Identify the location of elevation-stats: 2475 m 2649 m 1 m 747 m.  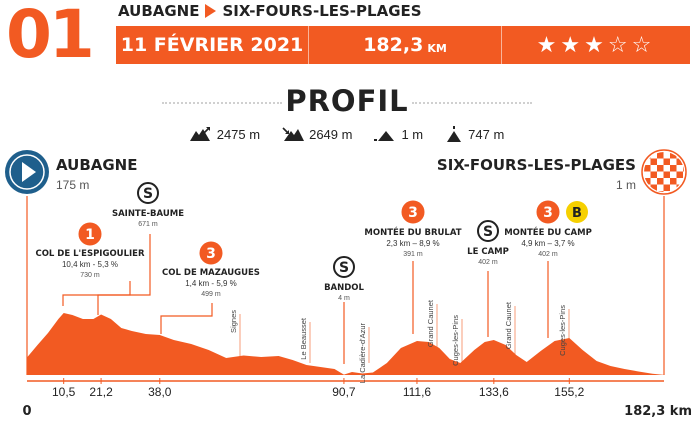
(347, 134).